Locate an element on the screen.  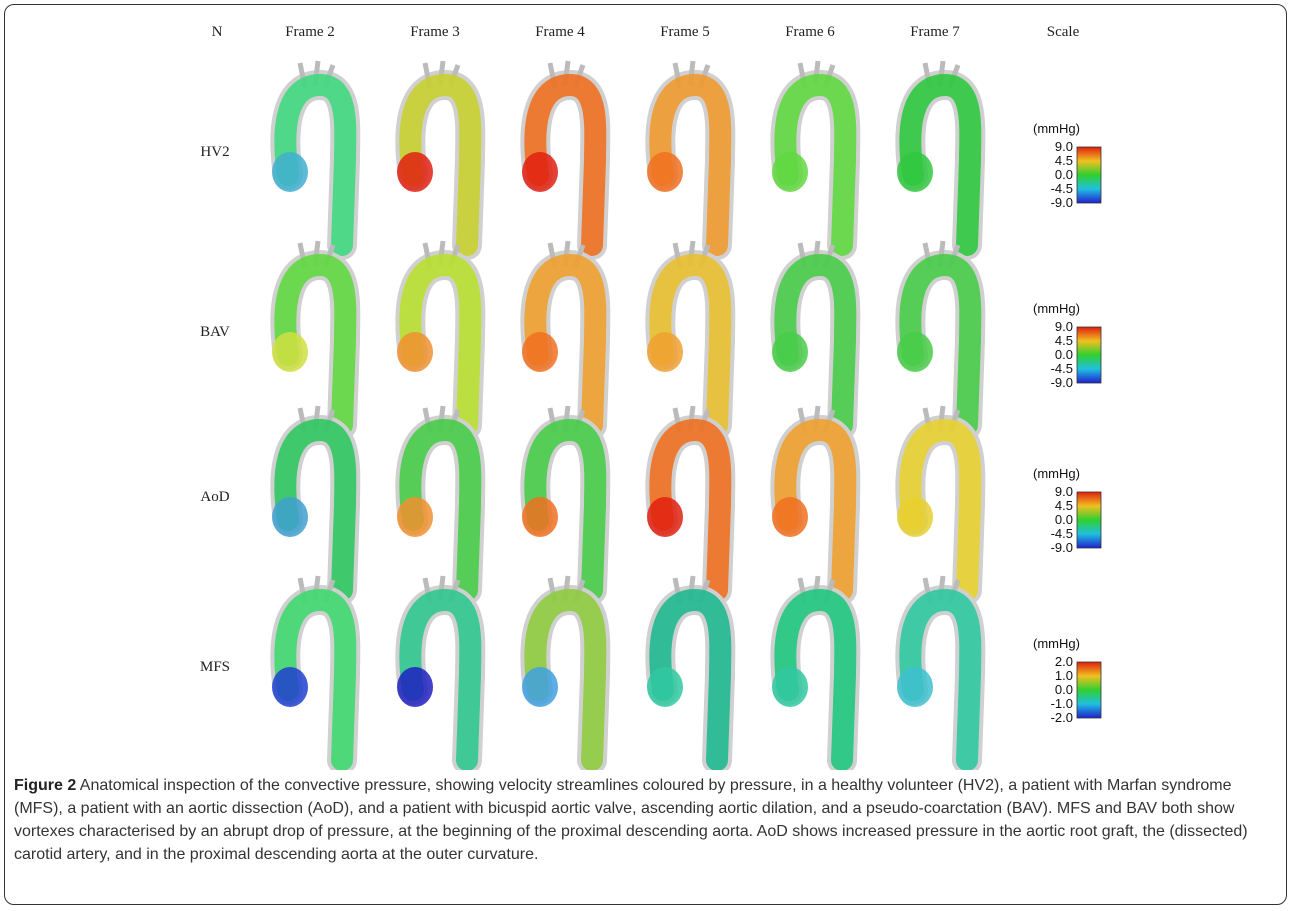
frame-header: Frame 3 is located at coordinates (435, 32).